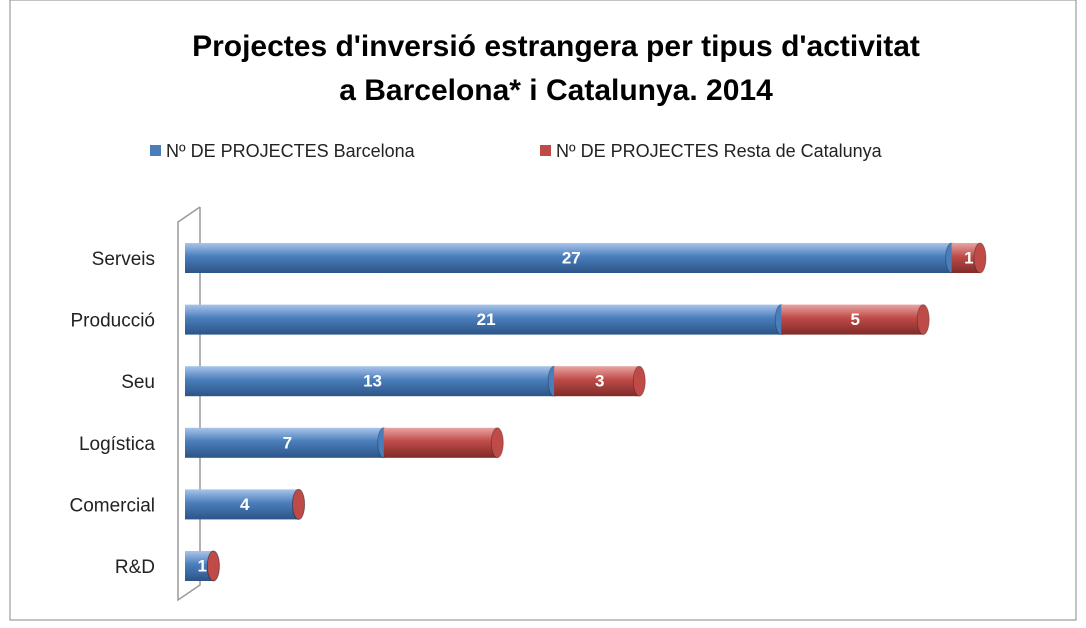 This screenshot has width=1086, height=628. I want to click on category-label: Comercial, so click(112, 505).